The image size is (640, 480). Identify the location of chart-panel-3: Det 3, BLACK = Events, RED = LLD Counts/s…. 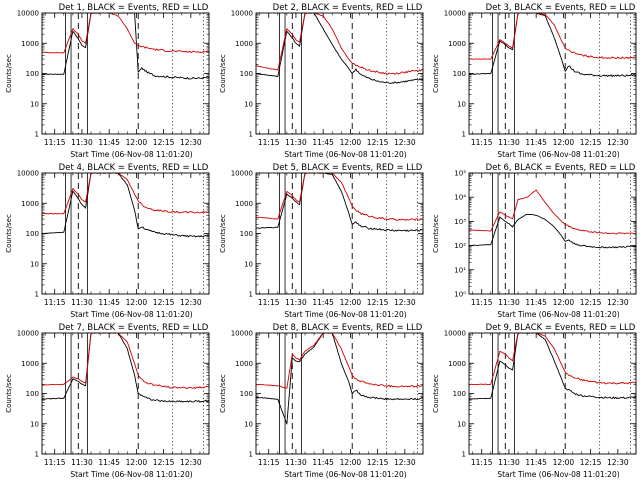
(534, 81).